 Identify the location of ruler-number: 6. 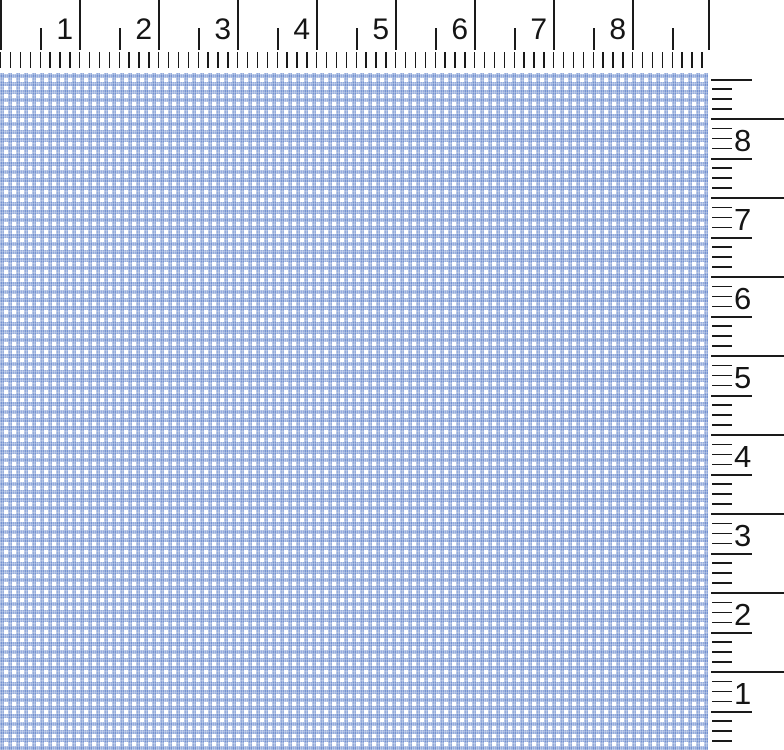
(459, 29).